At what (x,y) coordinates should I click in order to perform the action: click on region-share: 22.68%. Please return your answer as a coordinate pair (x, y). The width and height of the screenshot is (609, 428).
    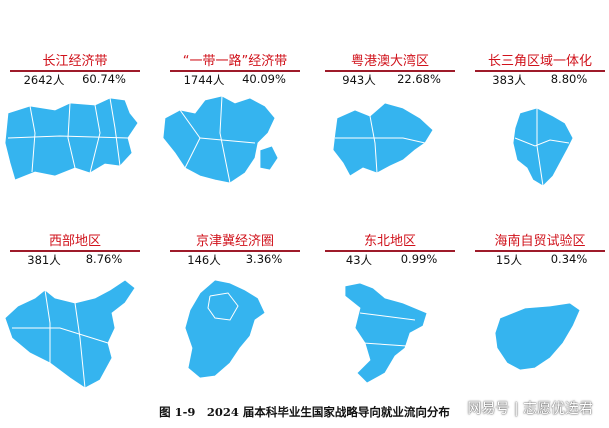
    Looking at the image, I should click on (419, 79).